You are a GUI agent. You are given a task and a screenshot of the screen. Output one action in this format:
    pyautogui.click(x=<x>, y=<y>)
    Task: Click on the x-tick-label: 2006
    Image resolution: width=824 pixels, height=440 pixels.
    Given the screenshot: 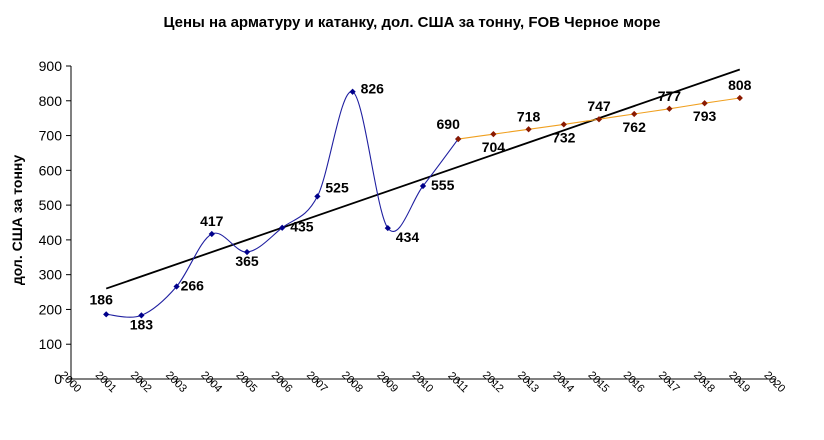 What is the action you would take?
    pyautogui.click(x=282, y=382)
    